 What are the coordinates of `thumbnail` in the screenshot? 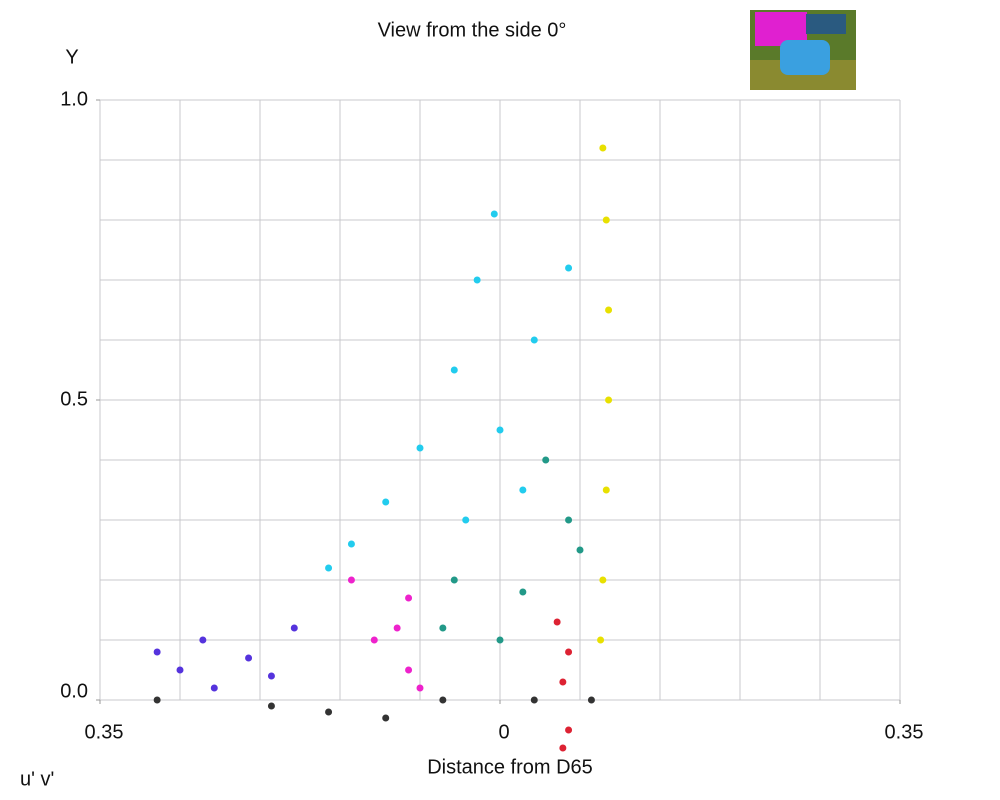 It's located at (803, 50).